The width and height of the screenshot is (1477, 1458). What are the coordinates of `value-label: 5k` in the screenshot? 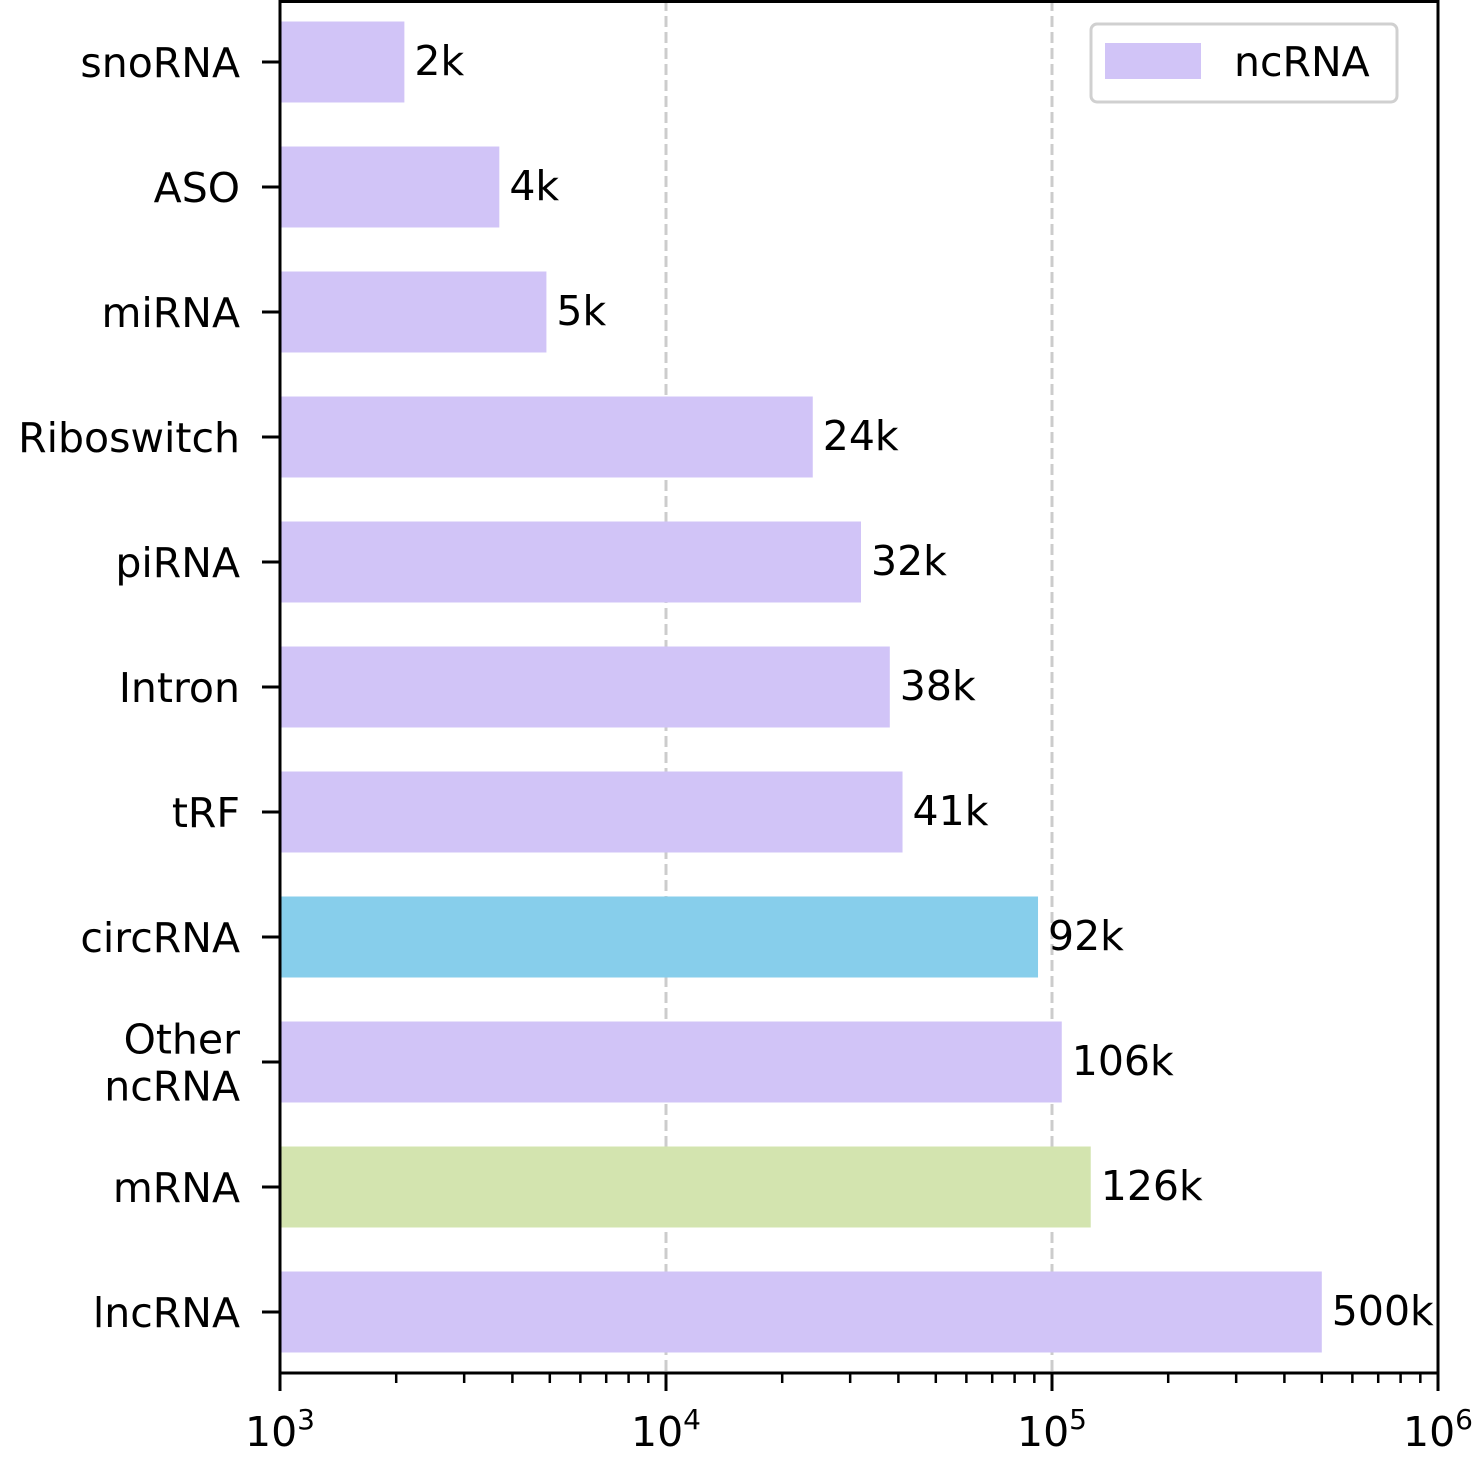 It's located at (581, 311).